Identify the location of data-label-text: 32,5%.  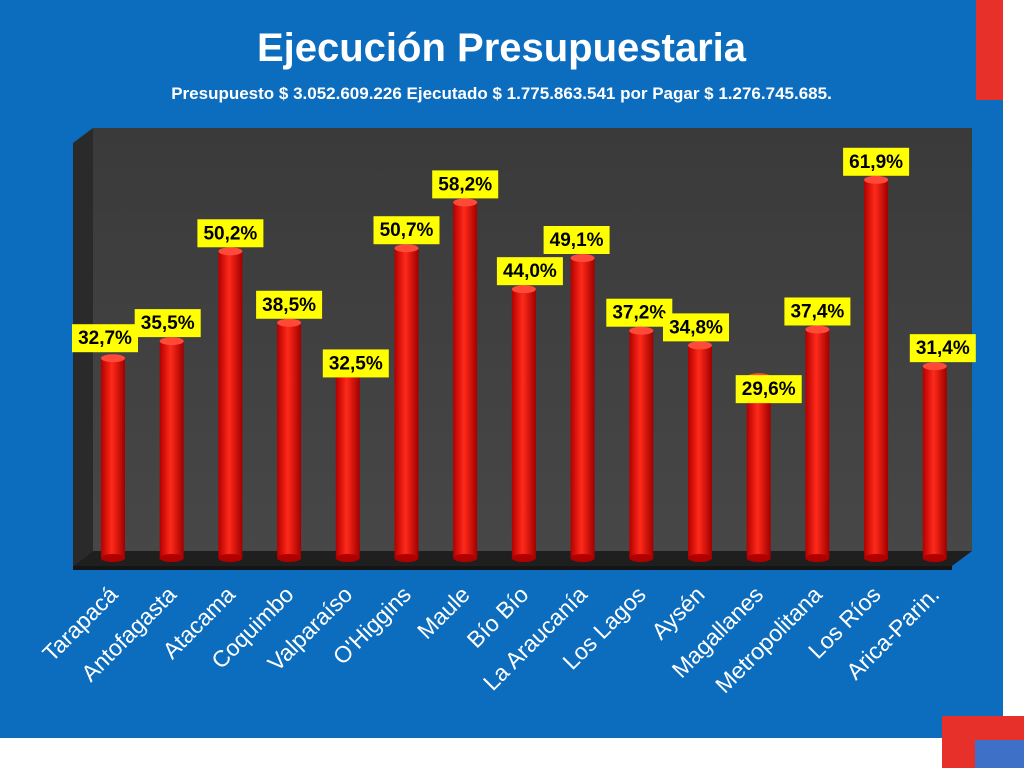
(356, 363).